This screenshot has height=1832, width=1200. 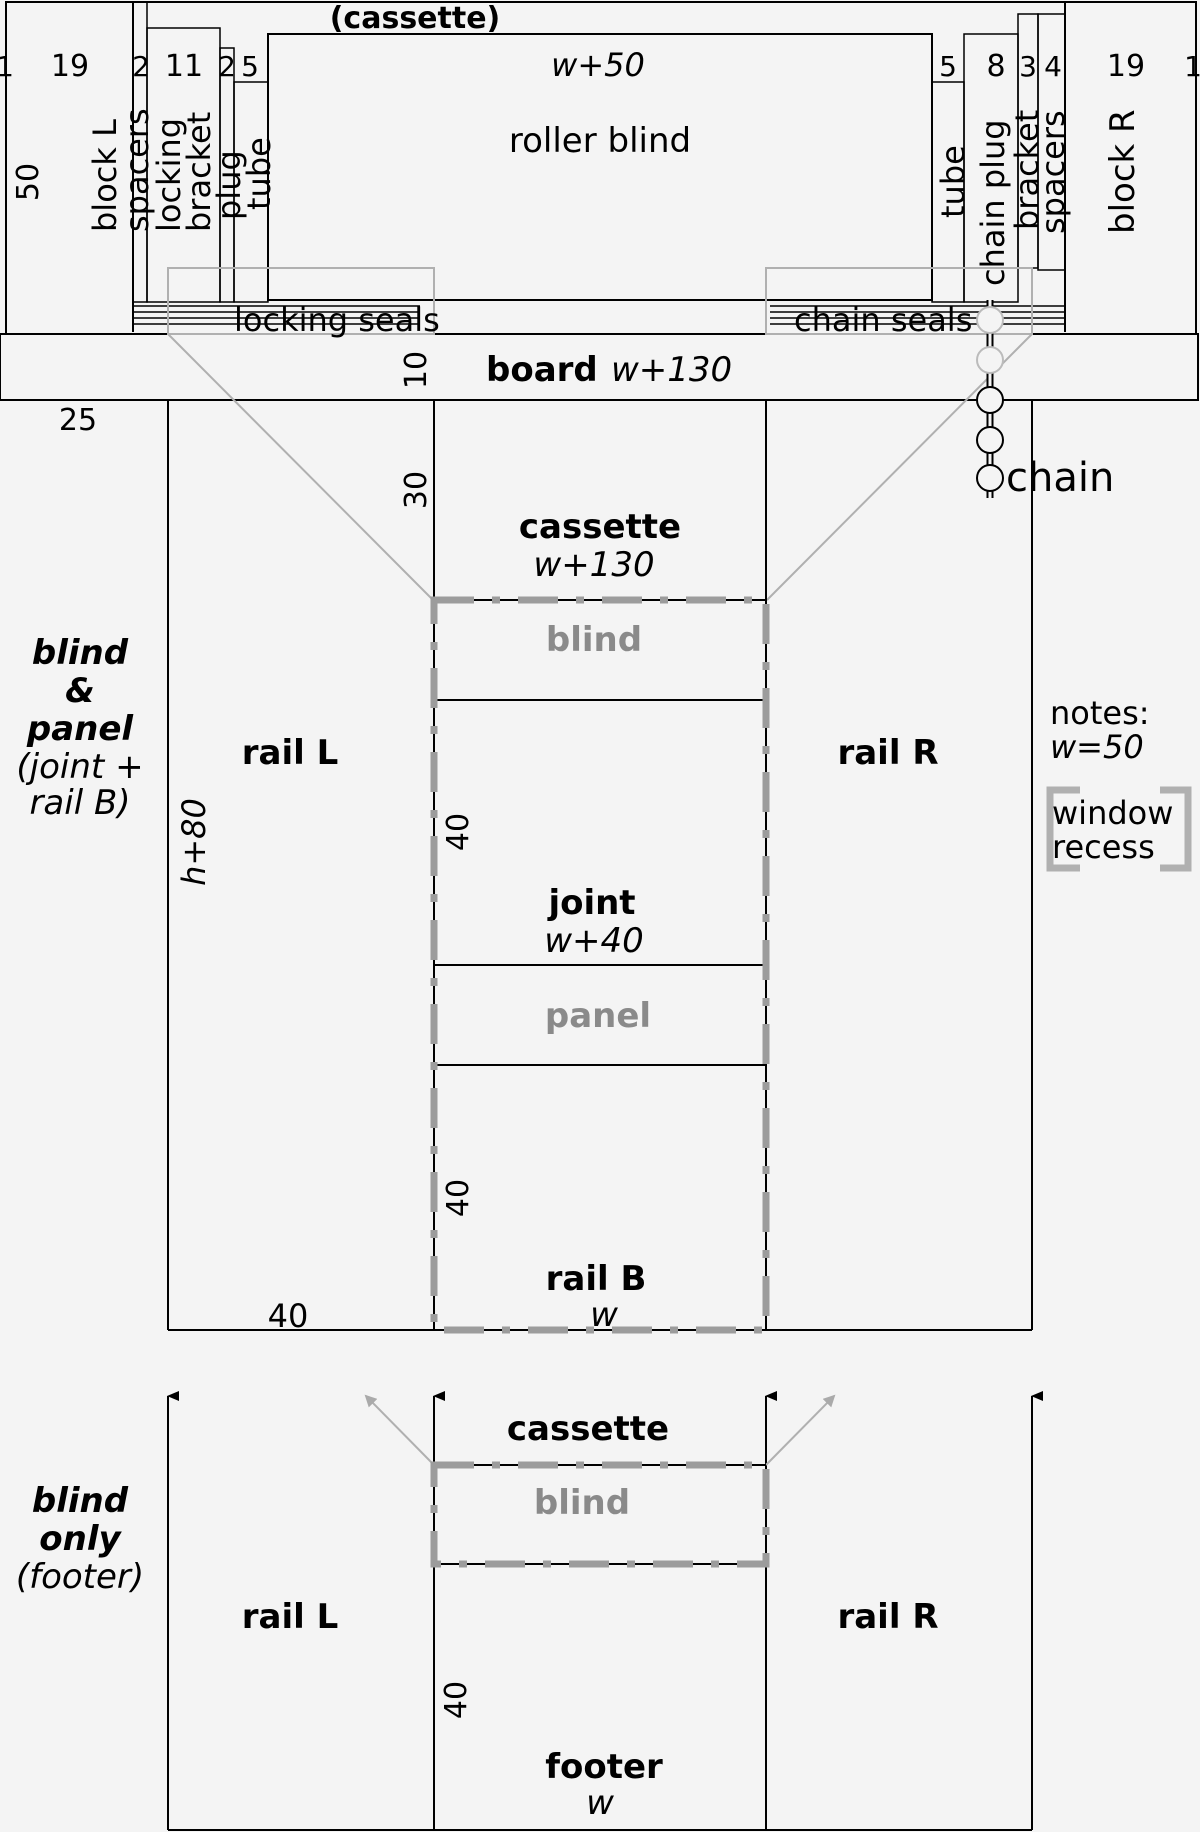 I want to click on dim-left-11: 11, so click(x=184, y=66).